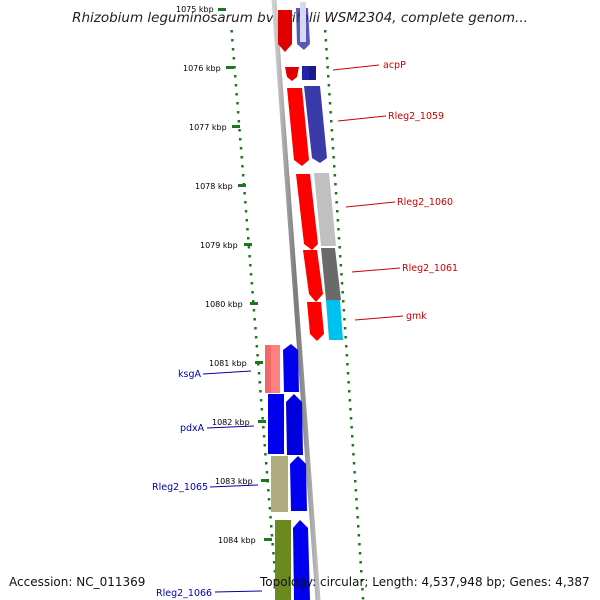 Image resolution: width=600 pixels, height=600 pixels. I want to click on gene-label-rleg2-1061: Rleg2_1061, so click(430, 268).